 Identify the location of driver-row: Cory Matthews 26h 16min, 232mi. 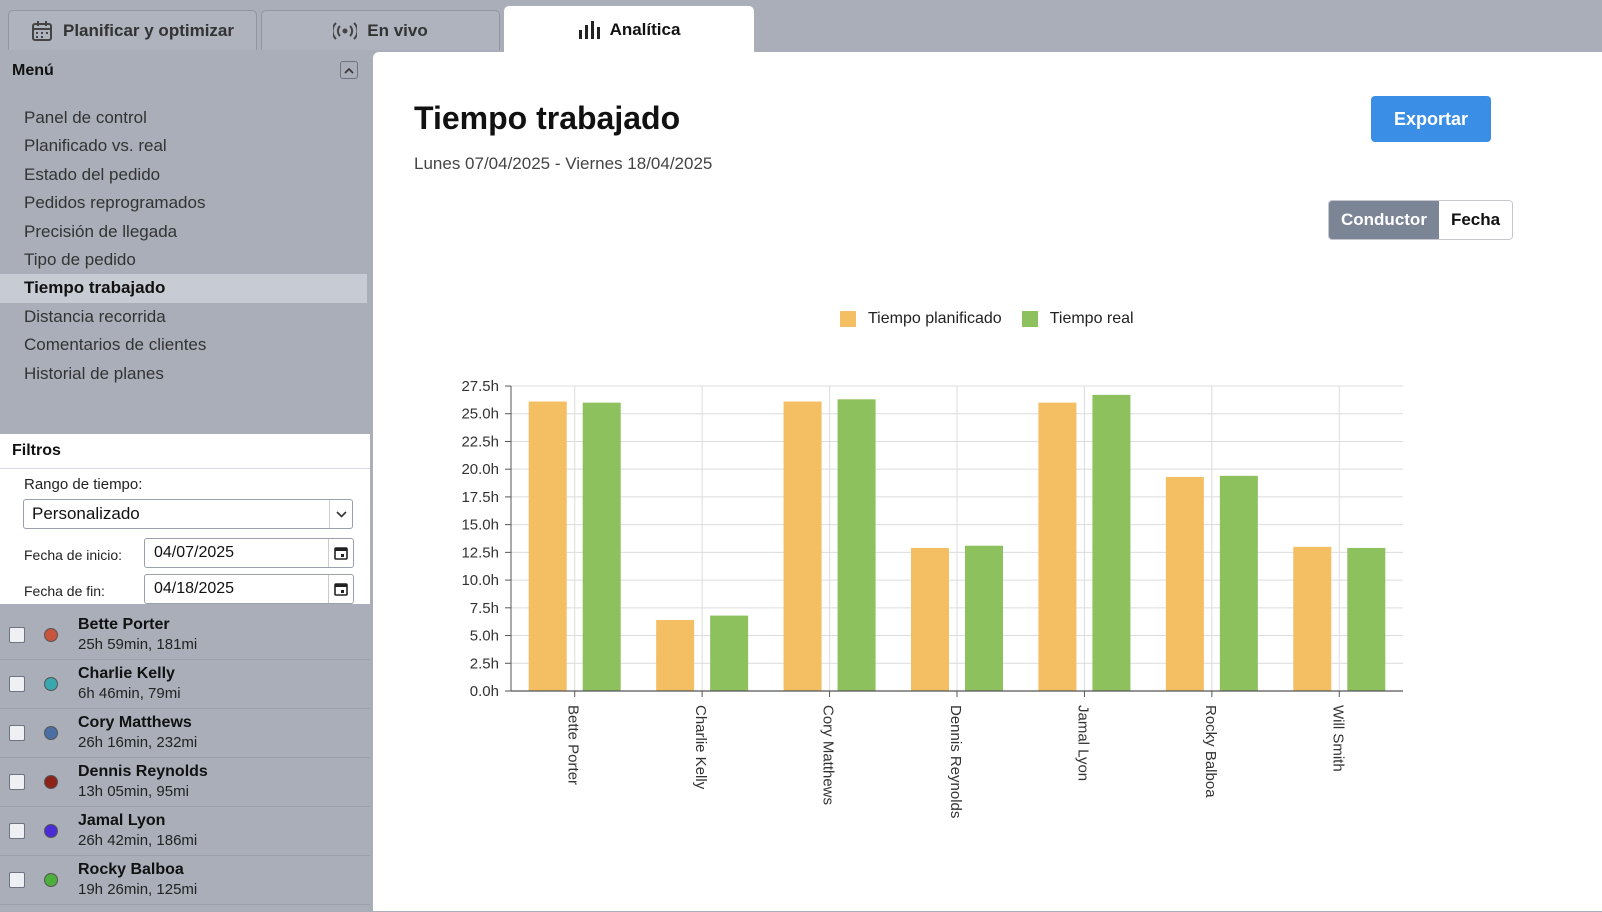
(185, 734).